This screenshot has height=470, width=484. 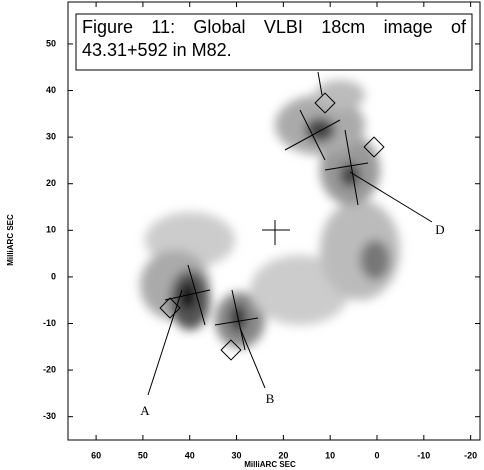 I want to click on caption-box, so click(x=274, y=42).